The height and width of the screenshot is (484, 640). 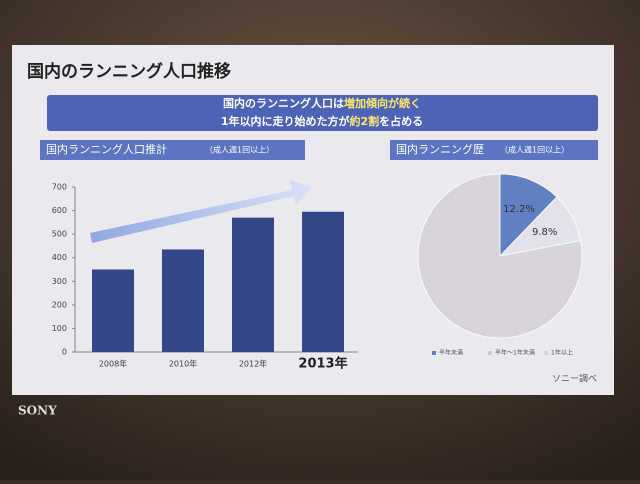 What do you see at coordinates (574, 379) in the screenshot?
I see `source: ソニー調べ` at bounding box center [574, 379].